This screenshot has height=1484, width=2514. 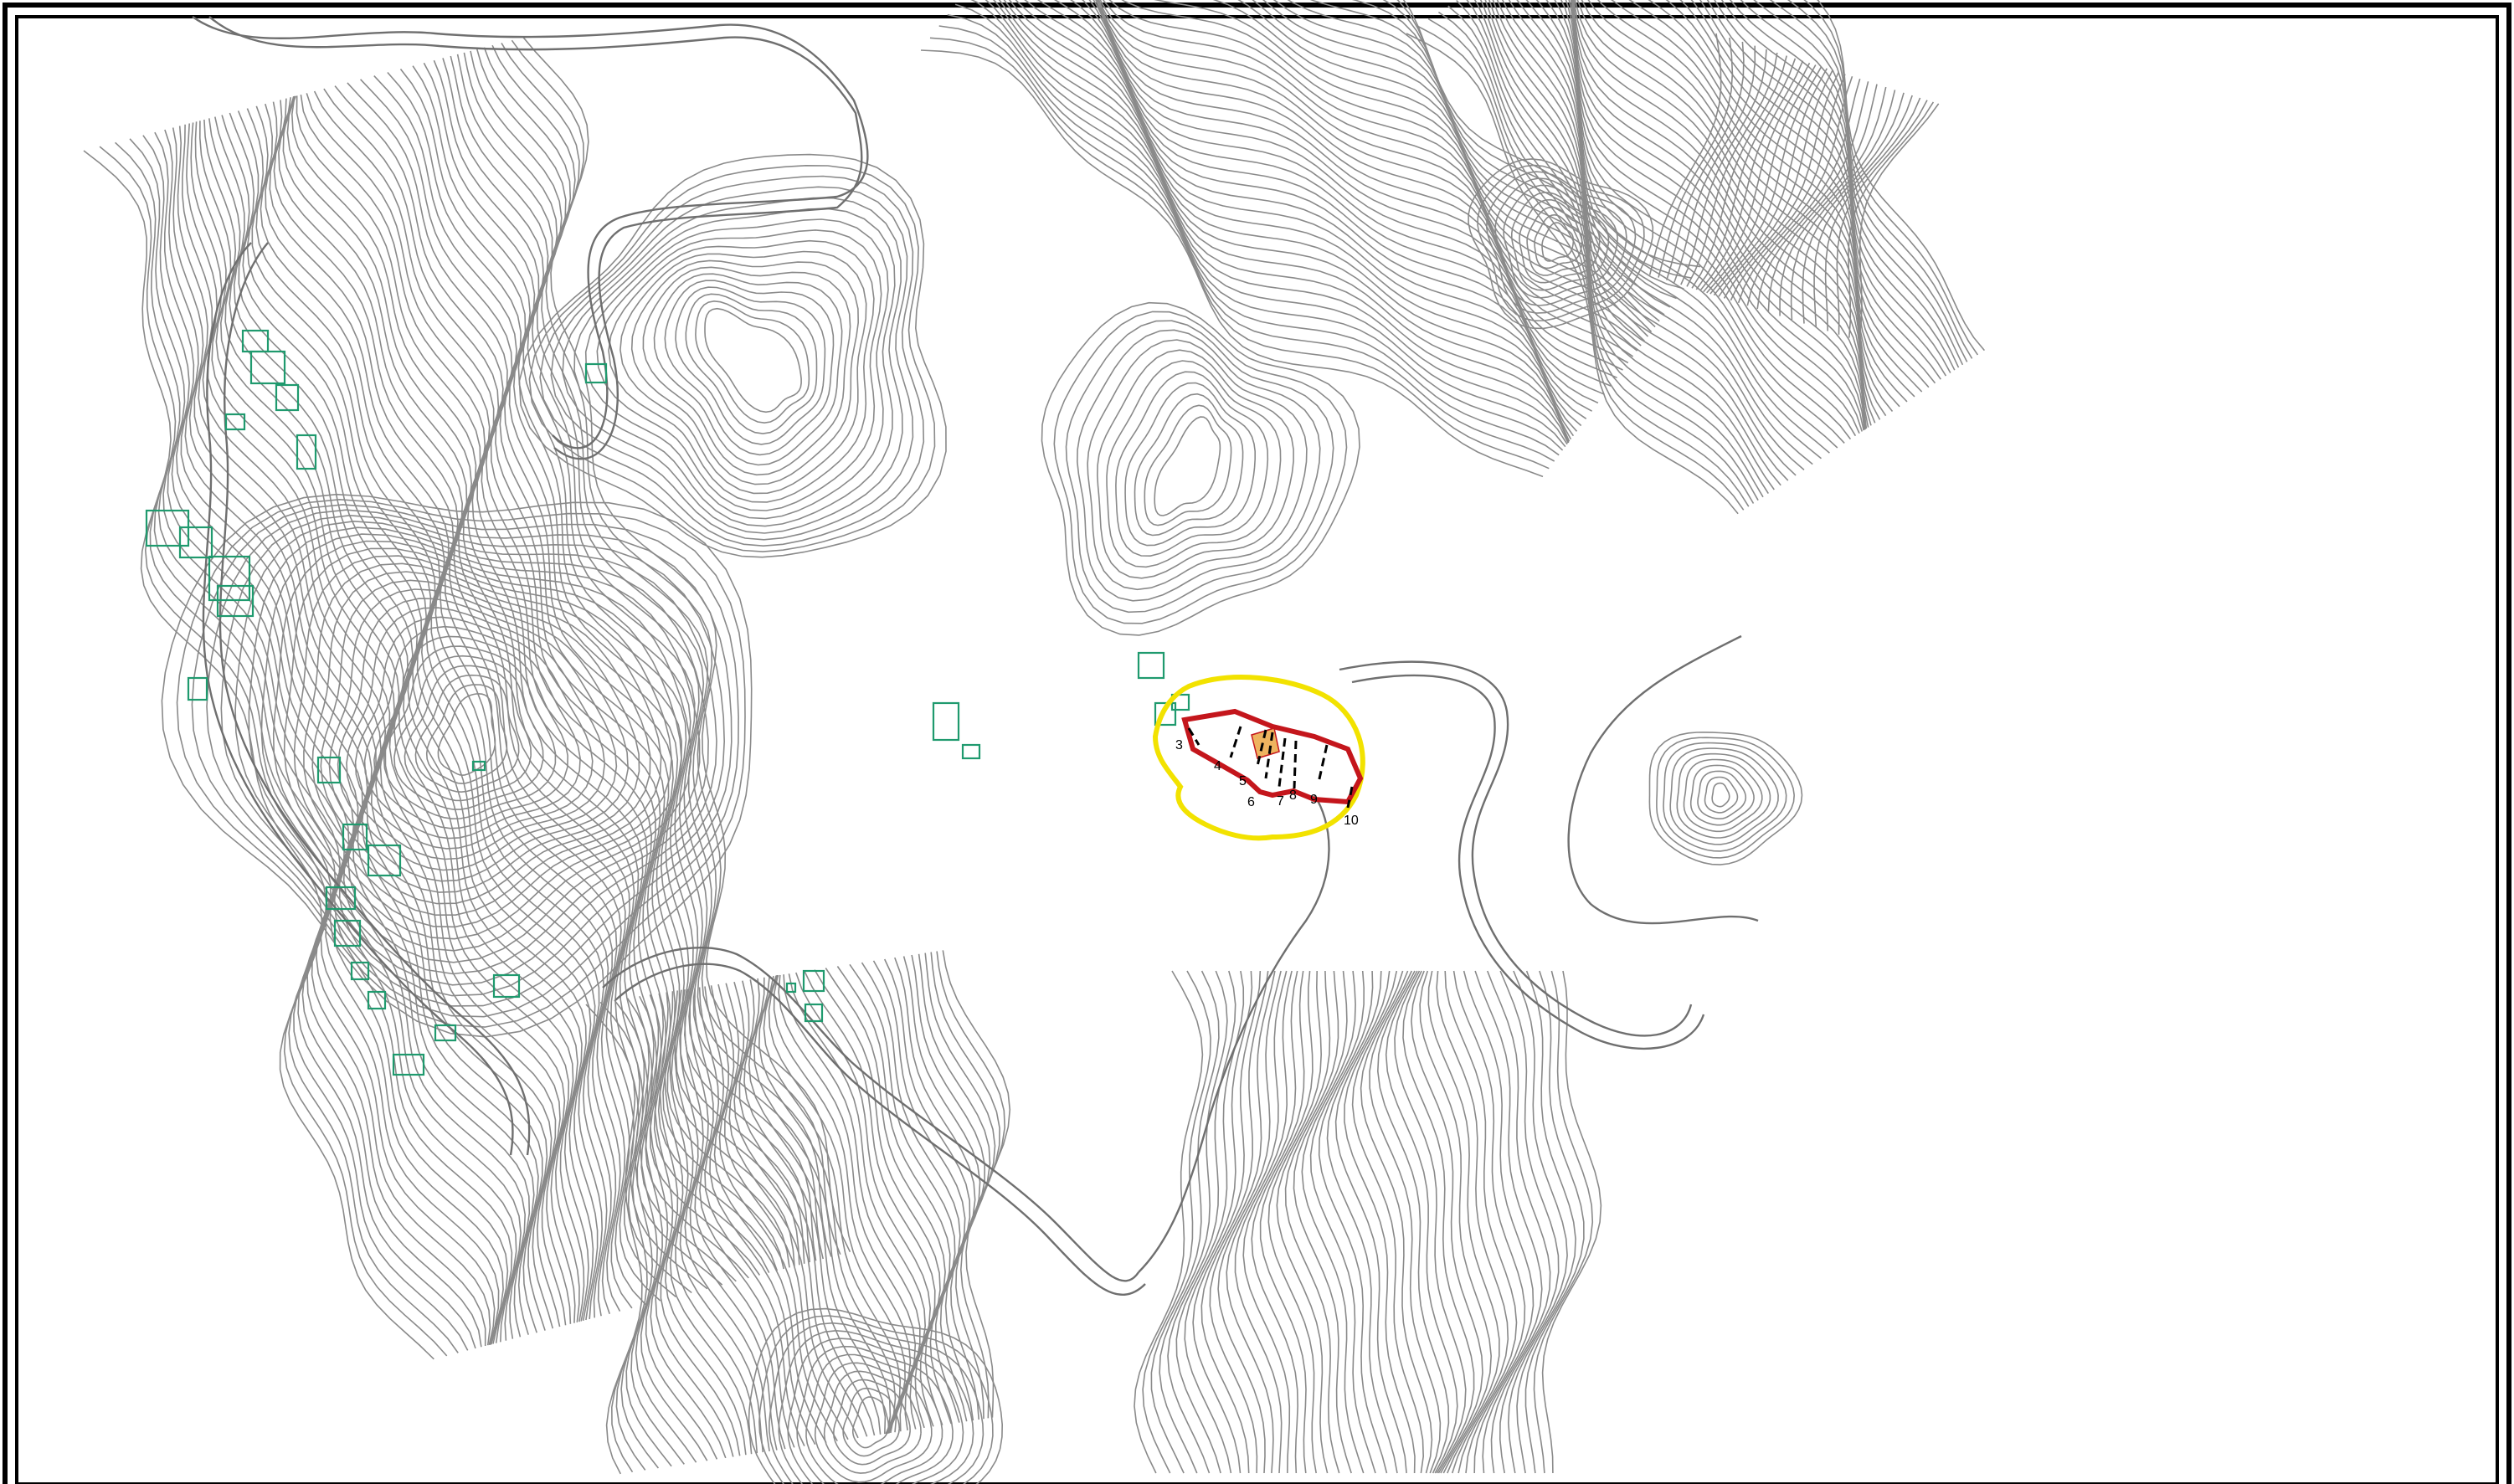 I want to click on section-lines, so click(x=1270, y=768).